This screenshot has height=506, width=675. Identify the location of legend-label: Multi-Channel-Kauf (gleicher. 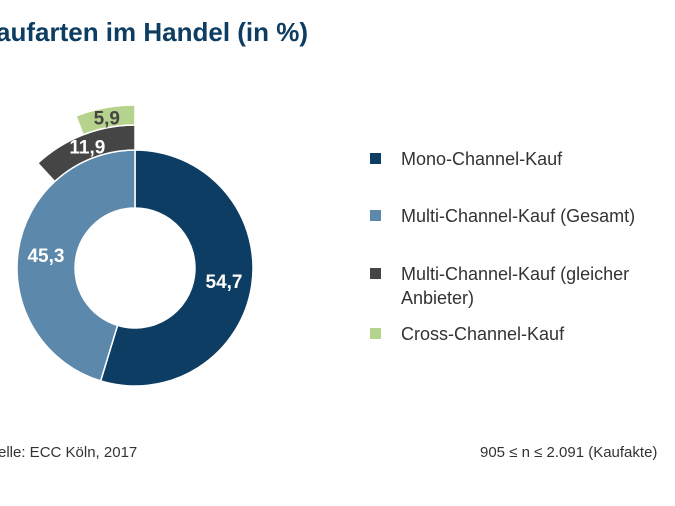
(515, 274).